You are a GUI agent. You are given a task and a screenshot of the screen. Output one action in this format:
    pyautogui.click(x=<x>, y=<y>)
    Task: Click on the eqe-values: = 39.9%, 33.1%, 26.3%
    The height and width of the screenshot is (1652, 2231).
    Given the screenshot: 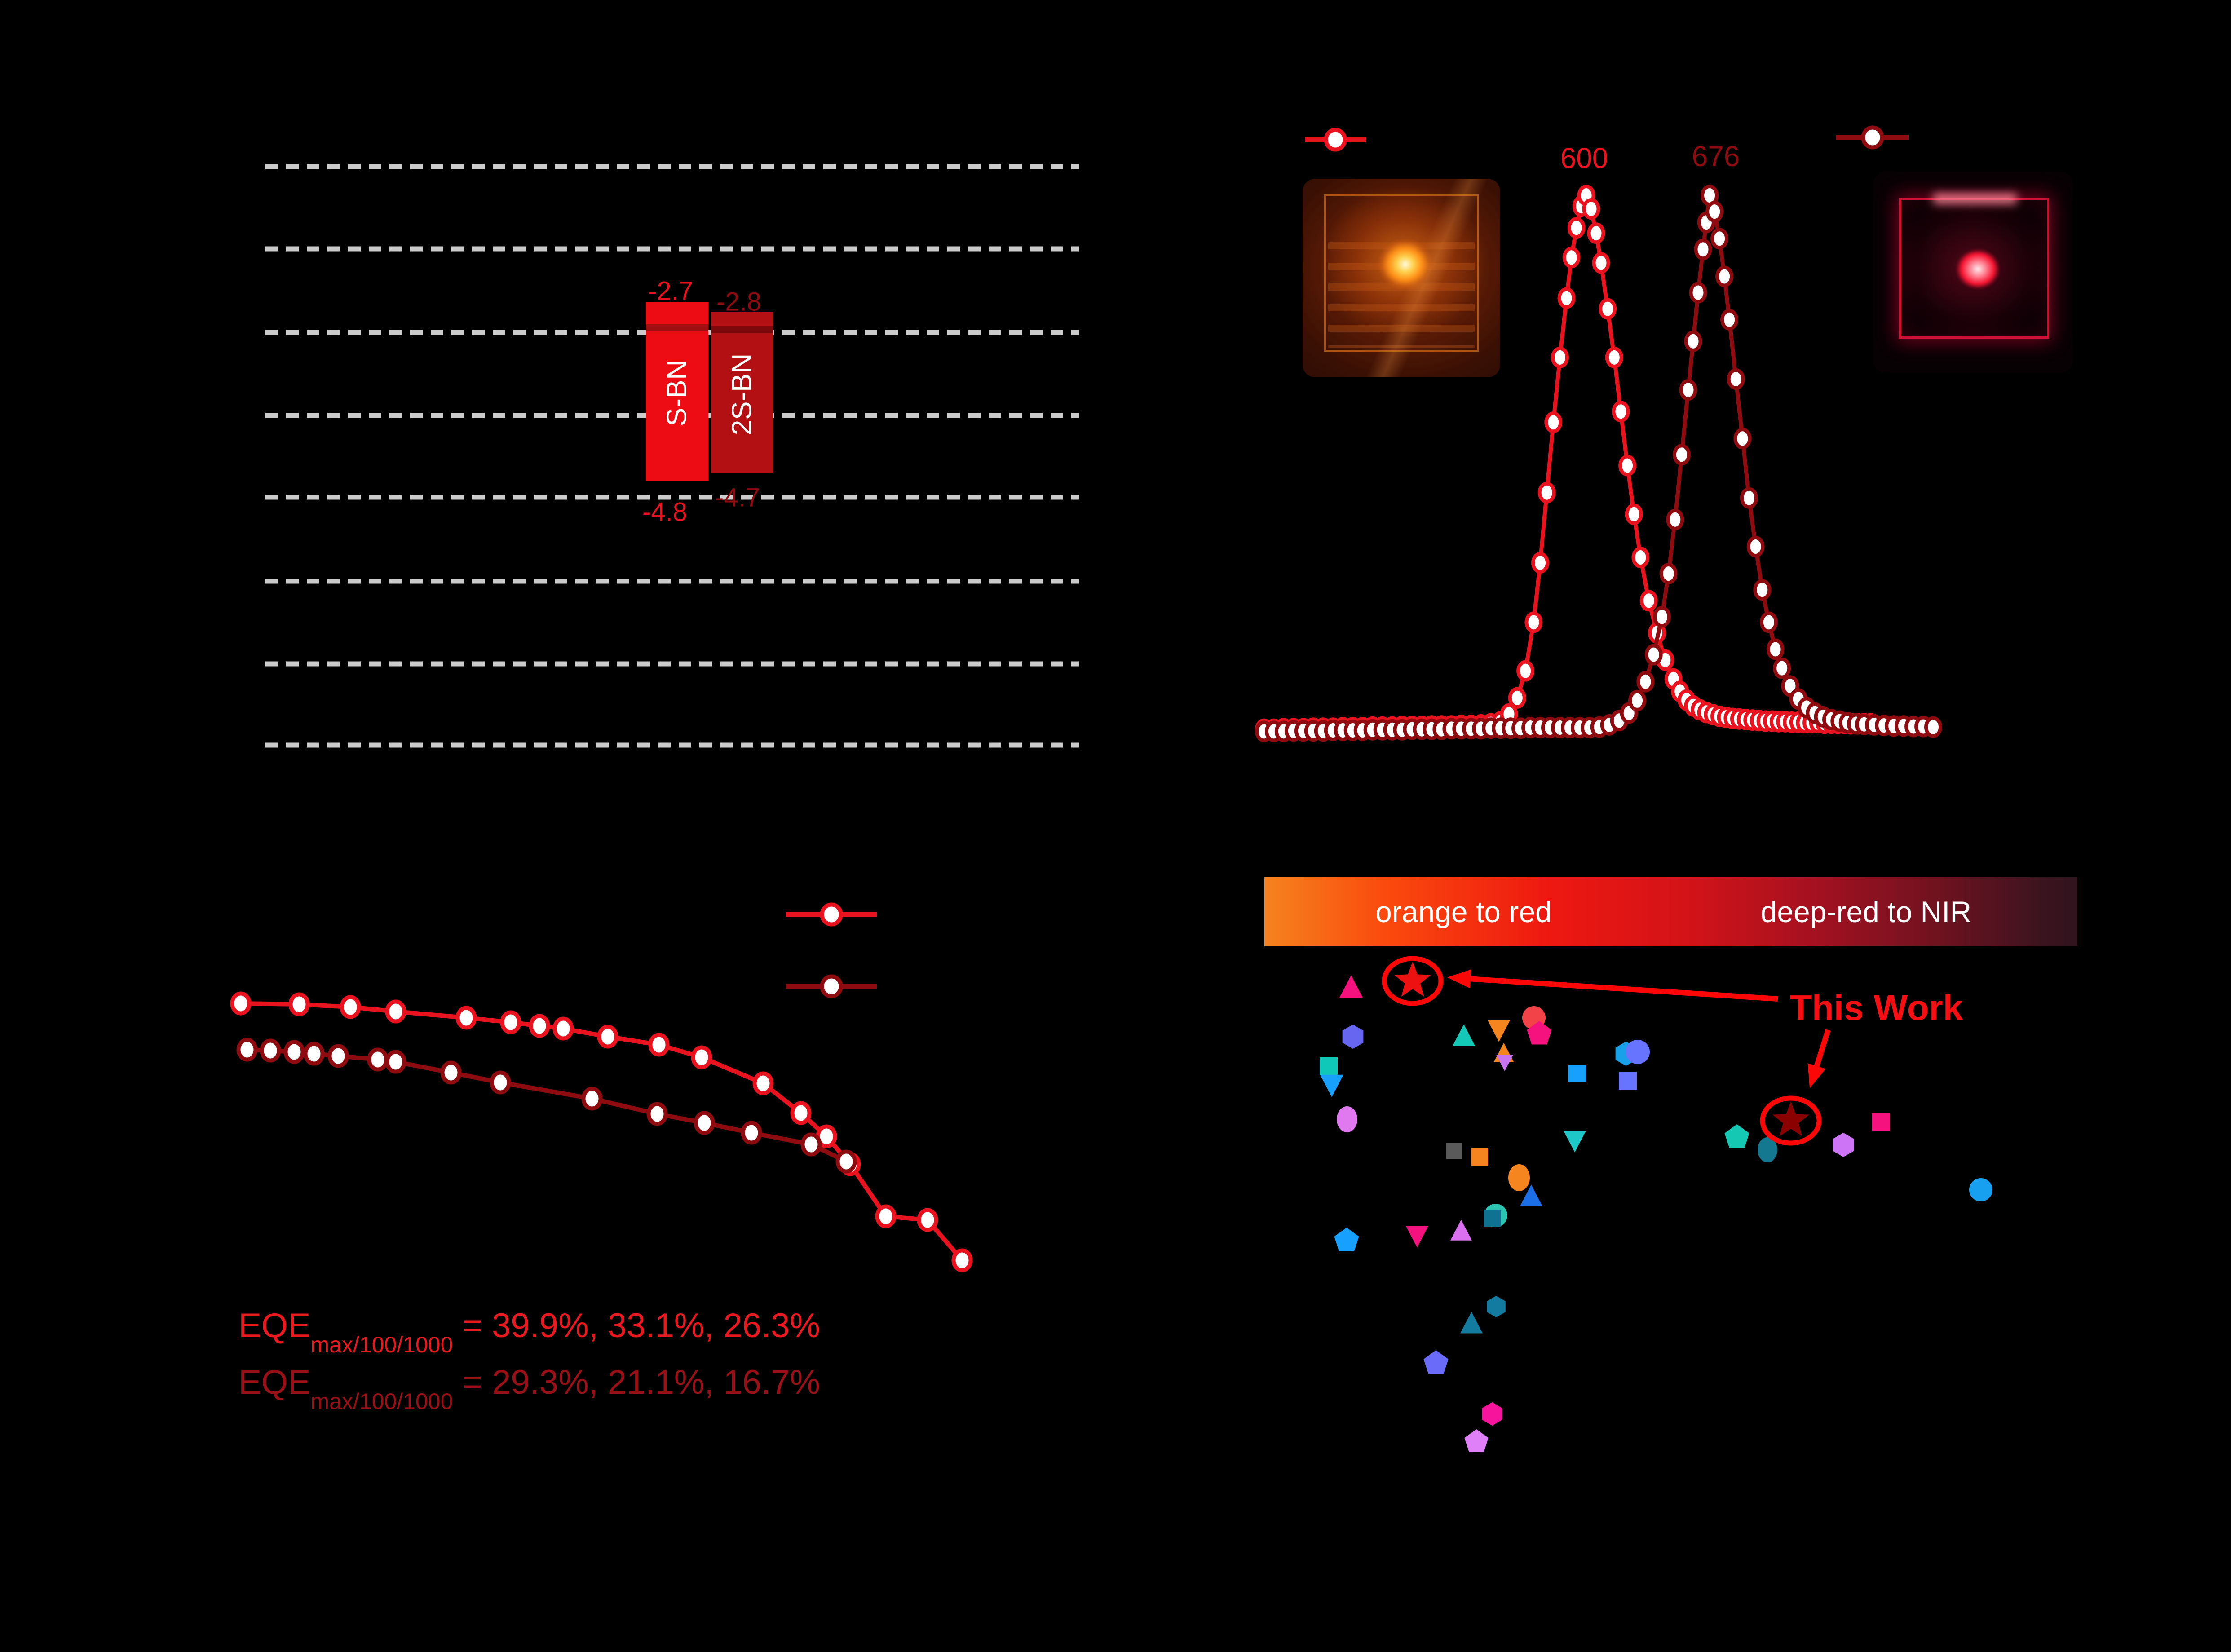 What is the action you would take?
    pyautogui.click(x=636, y=1326)
    